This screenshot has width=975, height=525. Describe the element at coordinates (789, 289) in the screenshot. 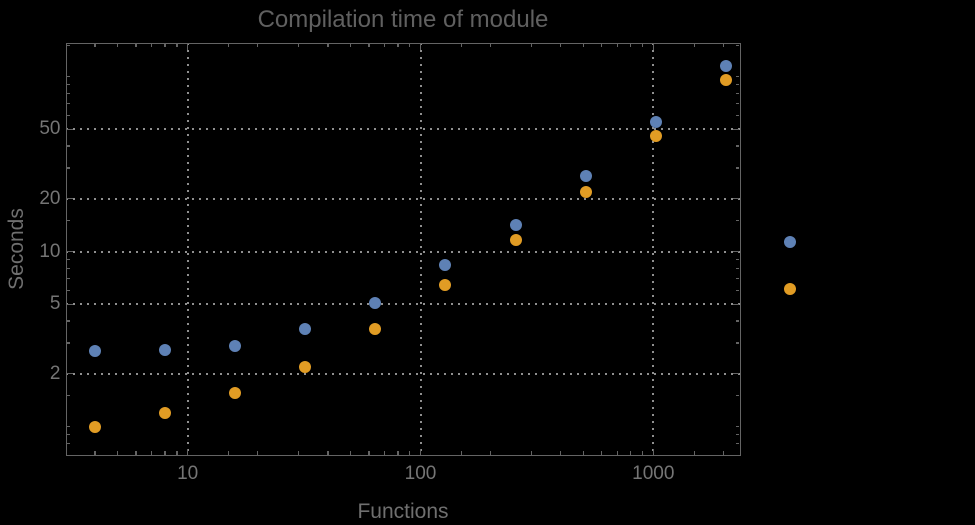

I see `legend-marker-orange` at that location.